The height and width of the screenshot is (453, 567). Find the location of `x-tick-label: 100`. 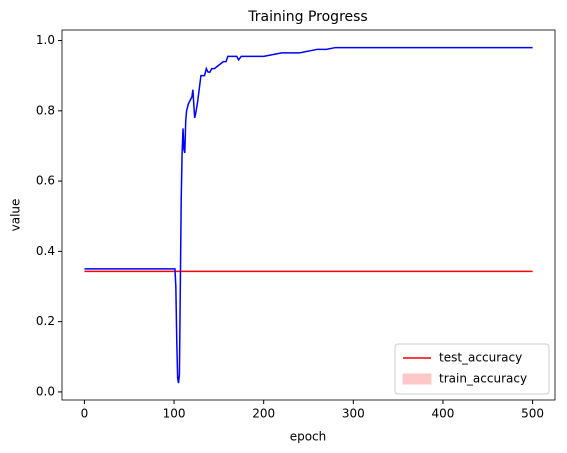

x-tick-label: 100 is located at coordinates (174, 414).